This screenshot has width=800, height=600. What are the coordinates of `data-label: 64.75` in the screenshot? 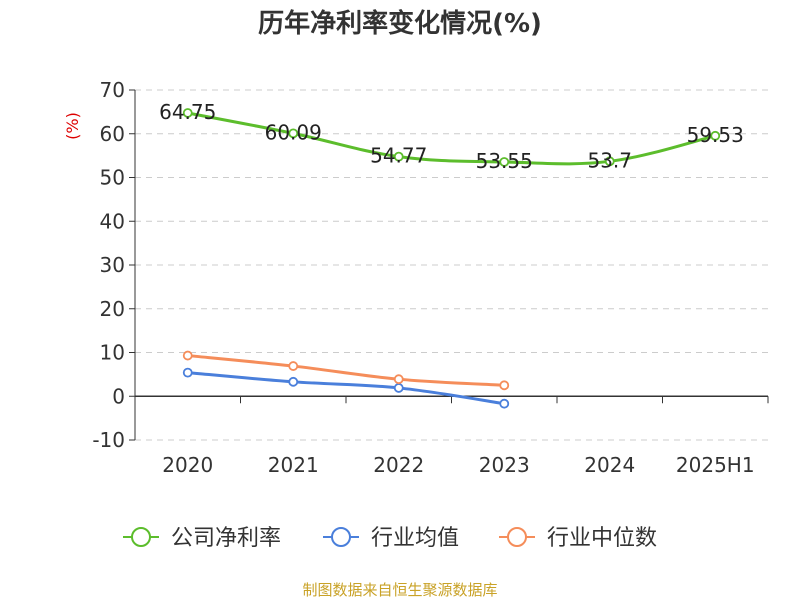 It's located at (187, 112).